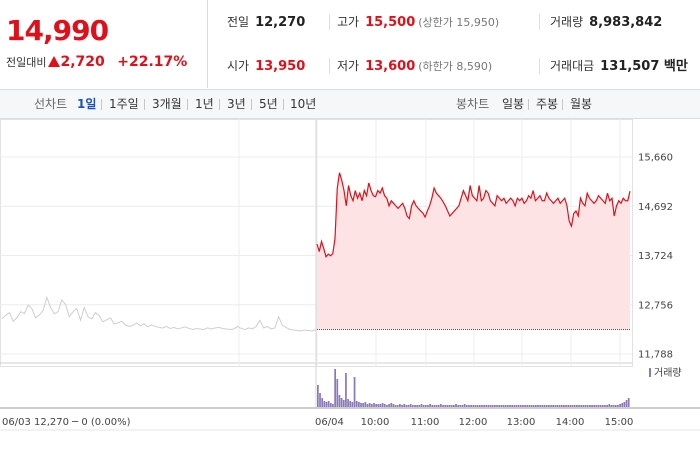  I want to click on divider, so click(187, 104).